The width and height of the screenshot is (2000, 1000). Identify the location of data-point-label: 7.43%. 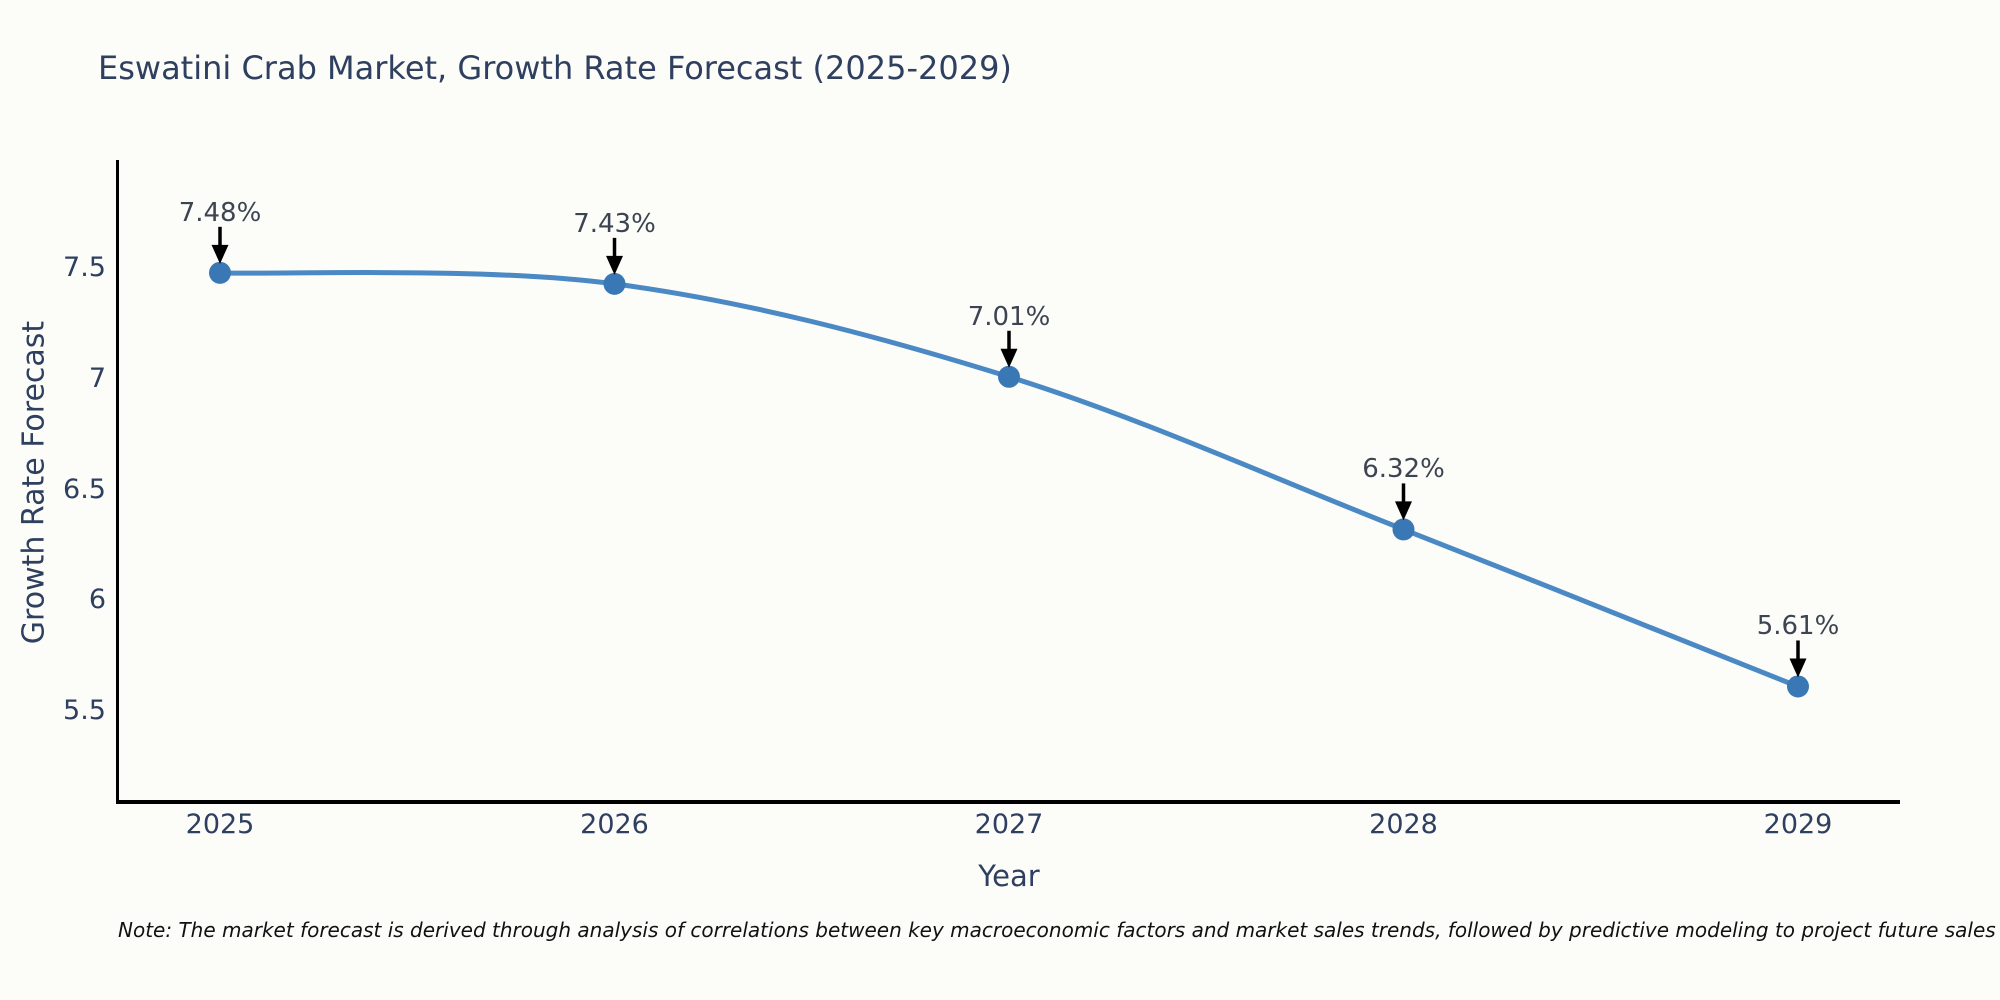
(614, 223).